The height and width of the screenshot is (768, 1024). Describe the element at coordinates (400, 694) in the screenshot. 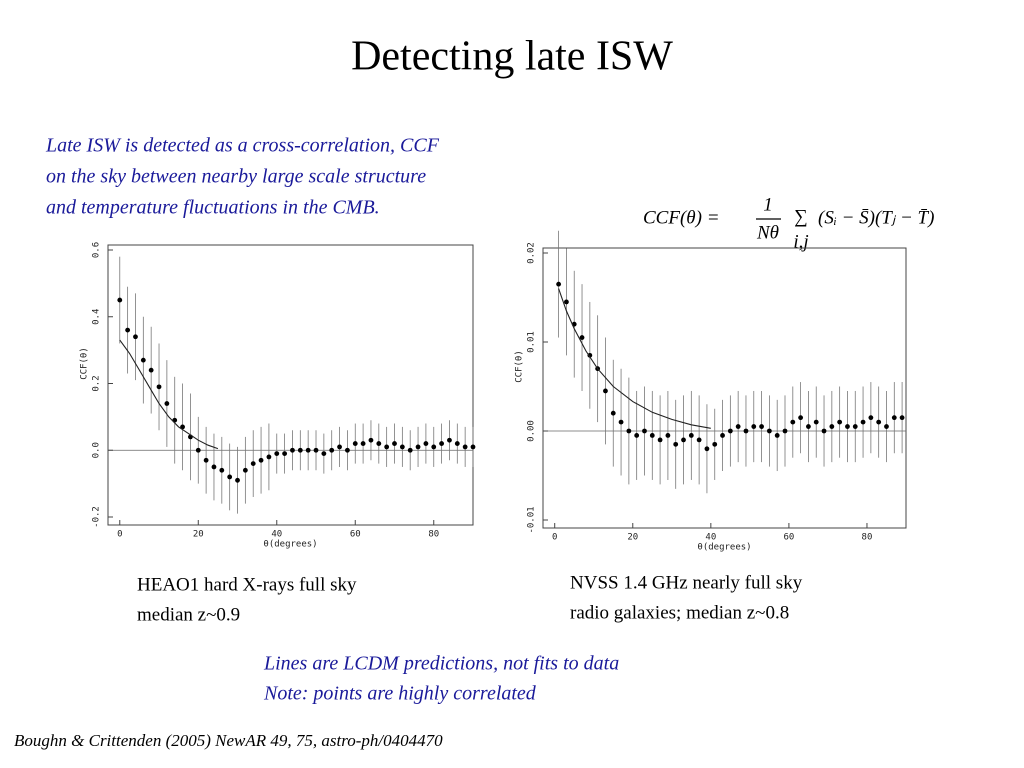

I see `note: Note: points are highly correlated` at that location.